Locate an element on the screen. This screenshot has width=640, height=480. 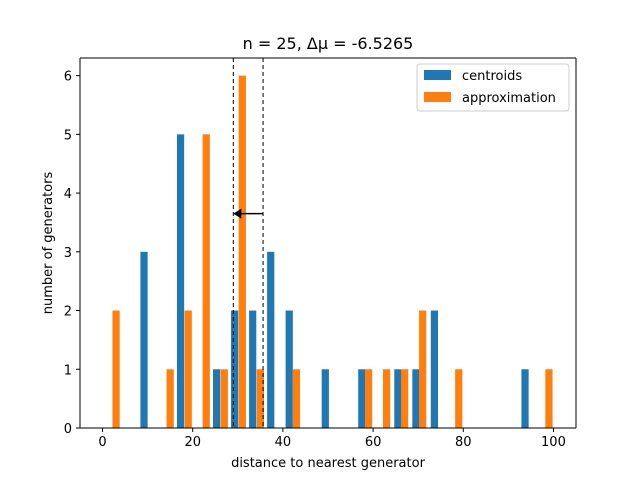
y-tick-label: 5 is located at coordinates (68, 135).